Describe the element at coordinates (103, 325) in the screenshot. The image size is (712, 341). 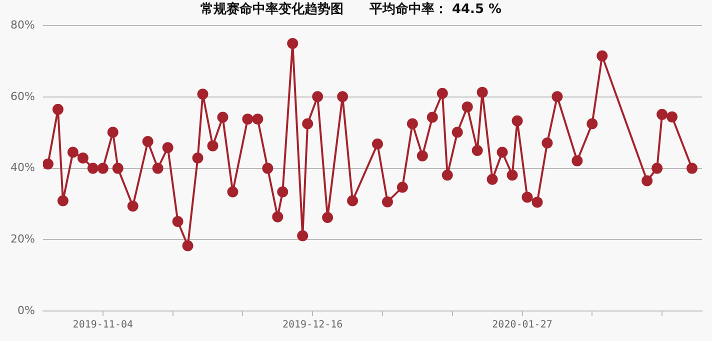
I see `x-tick-label: 2019-11-04` at that location.